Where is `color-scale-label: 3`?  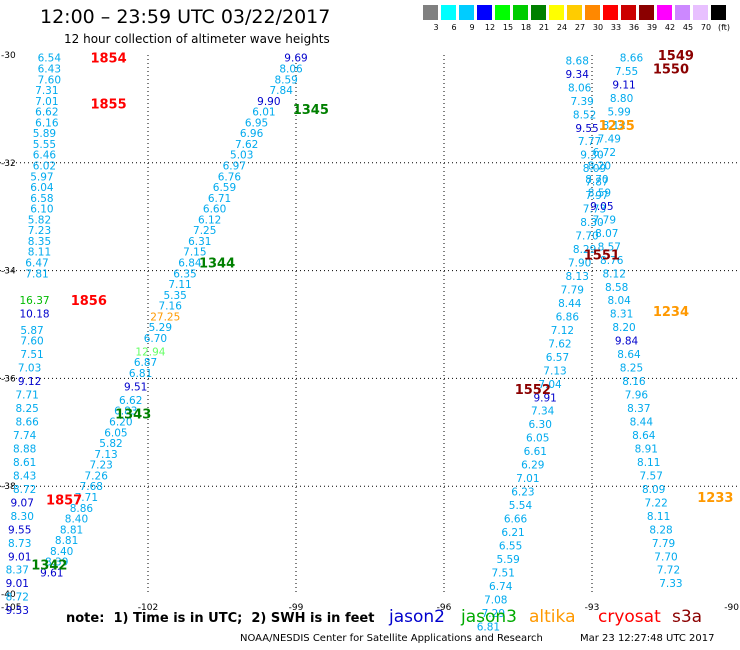 color-scale-label: 3 is located at coordinates (436, 27).